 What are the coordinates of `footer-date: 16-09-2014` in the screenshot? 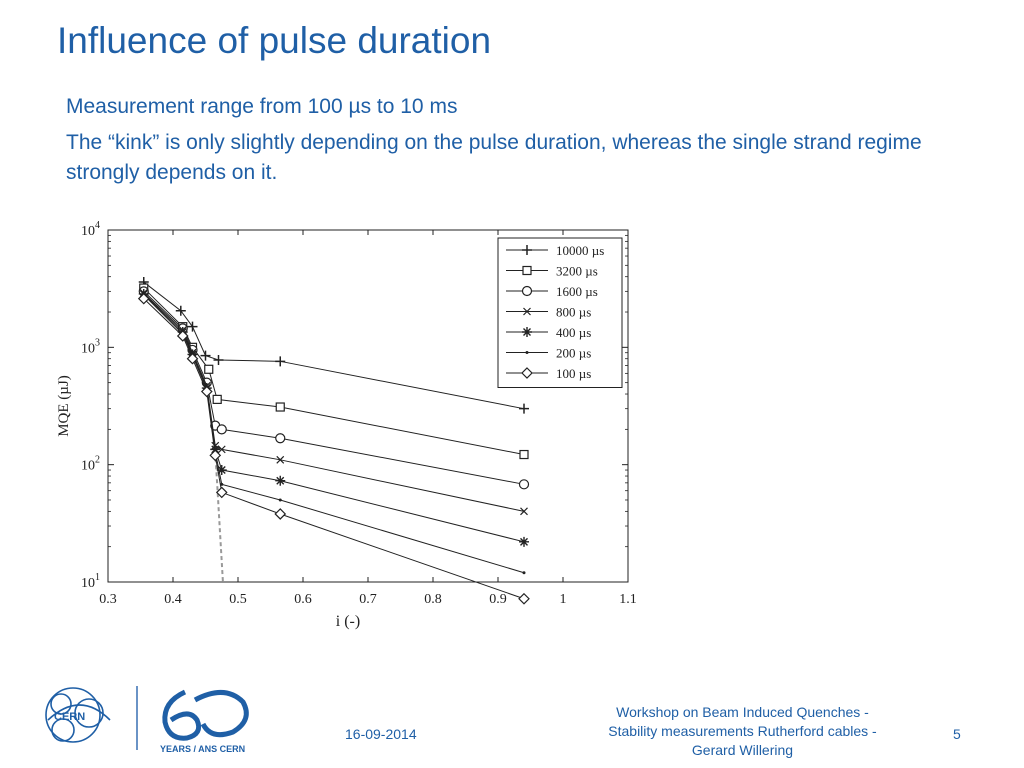 It's located at (381, 734).